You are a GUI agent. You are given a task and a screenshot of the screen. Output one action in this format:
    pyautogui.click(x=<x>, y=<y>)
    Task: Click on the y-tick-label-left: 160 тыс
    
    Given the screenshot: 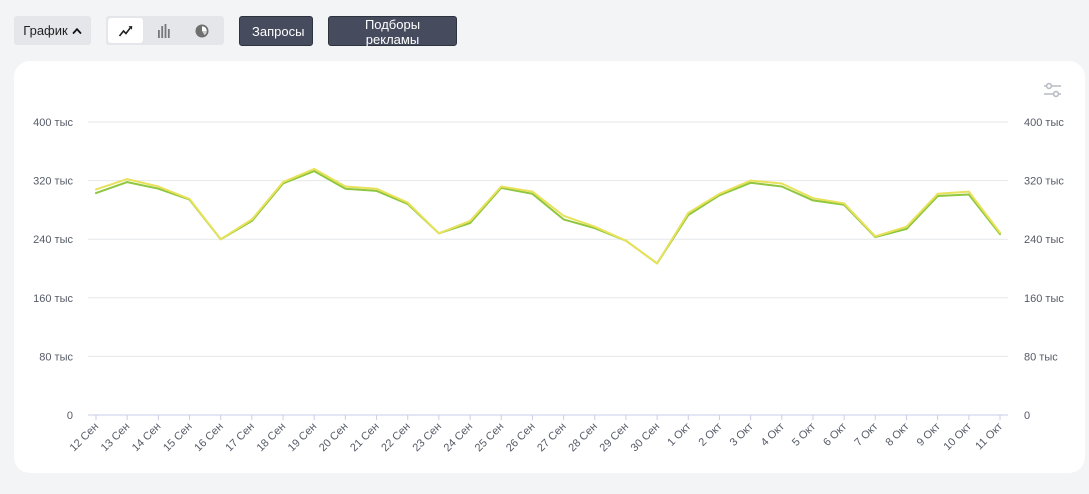 What is the action you would take?
    pyautogui.click(x=53, y=299)
    